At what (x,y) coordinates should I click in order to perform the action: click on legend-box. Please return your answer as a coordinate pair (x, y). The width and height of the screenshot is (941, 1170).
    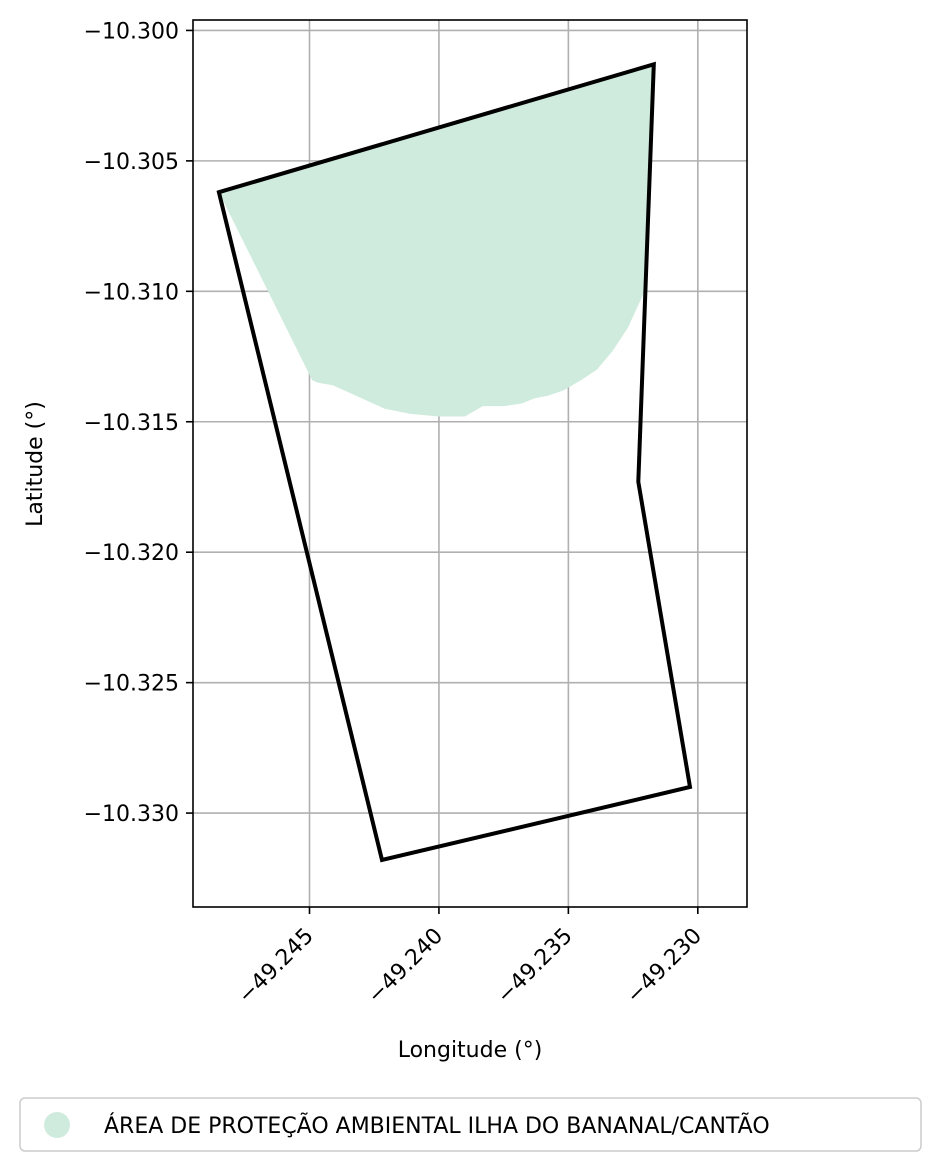
    Looking at the image, I should click on (470, 1124).